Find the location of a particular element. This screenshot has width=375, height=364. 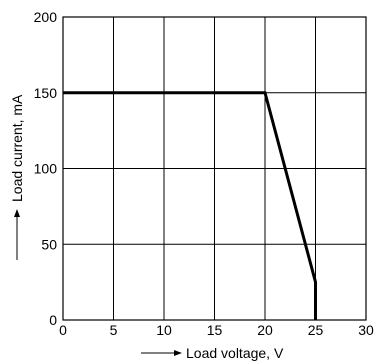

y-tick-labels: 0 50 100 150 200 is located at coordinates (46, 168).